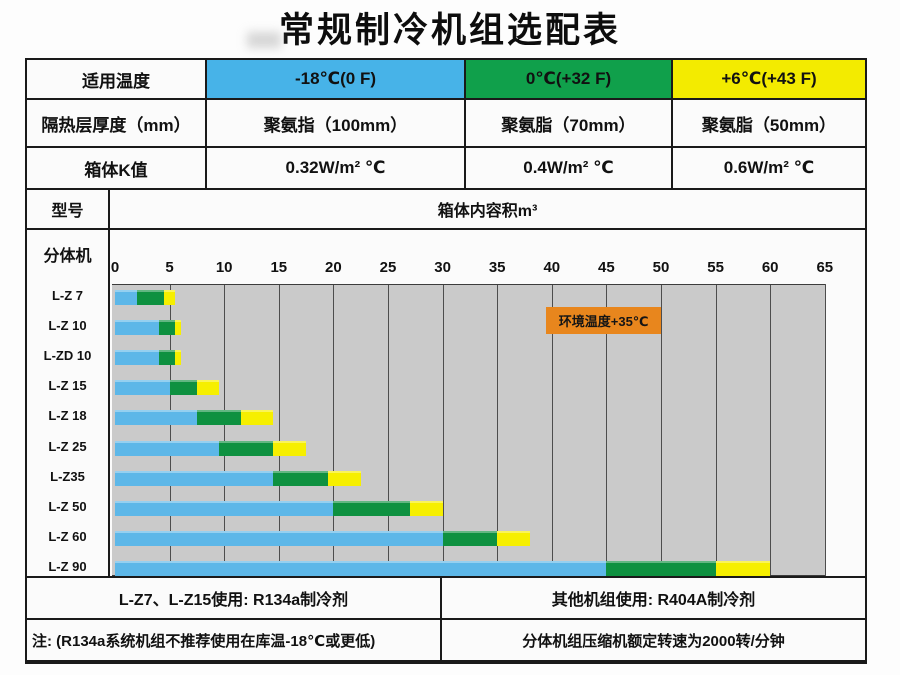 This screenshot has width=900, height=675. What do you see at coordinates (569, 124) in the screenshot?
I see `insulation-zero: 聚氨脂（70mm）` at bounding box center [569, 124].